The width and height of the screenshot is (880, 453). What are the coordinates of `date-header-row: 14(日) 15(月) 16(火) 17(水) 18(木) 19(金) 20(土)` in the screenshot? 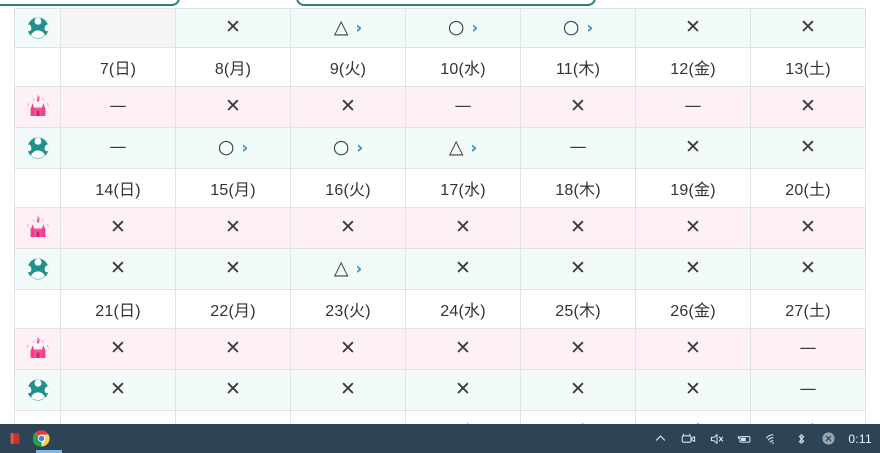 It's located at (440, 188).